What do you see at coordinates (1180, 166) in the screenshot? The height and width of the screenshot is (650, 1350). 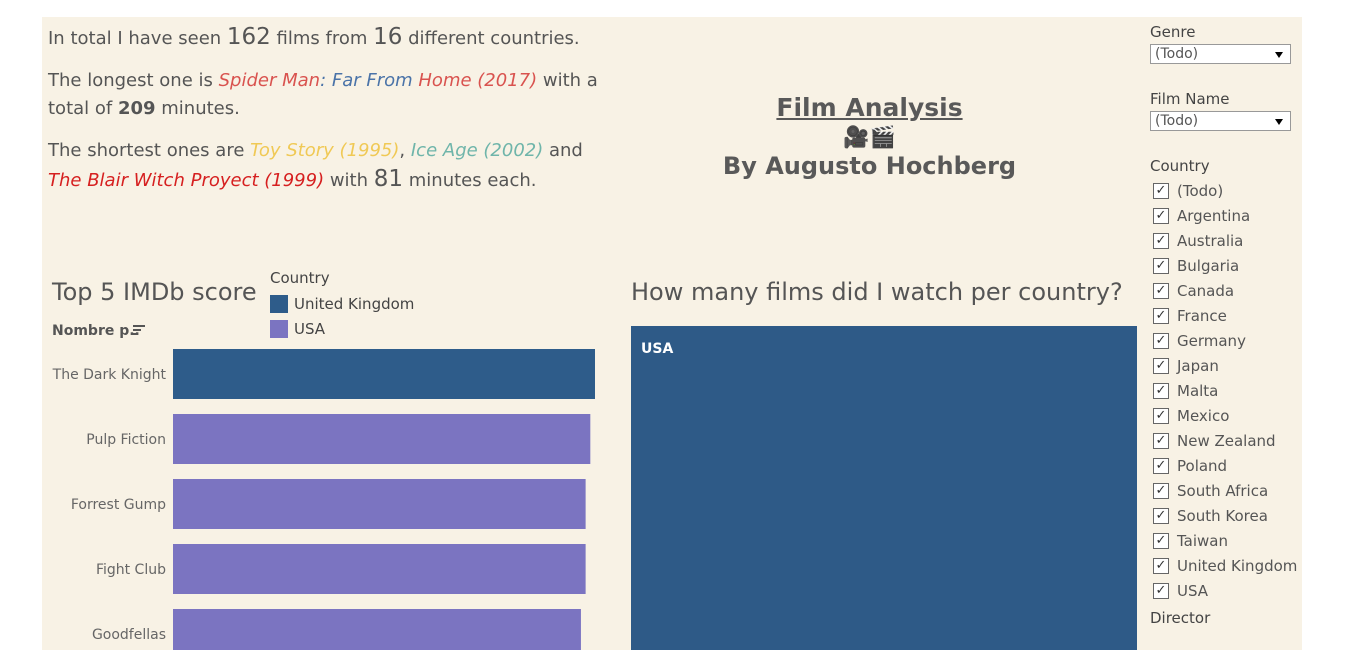 I see `country-filter-label: Country` at bounding box center [1180, 166].